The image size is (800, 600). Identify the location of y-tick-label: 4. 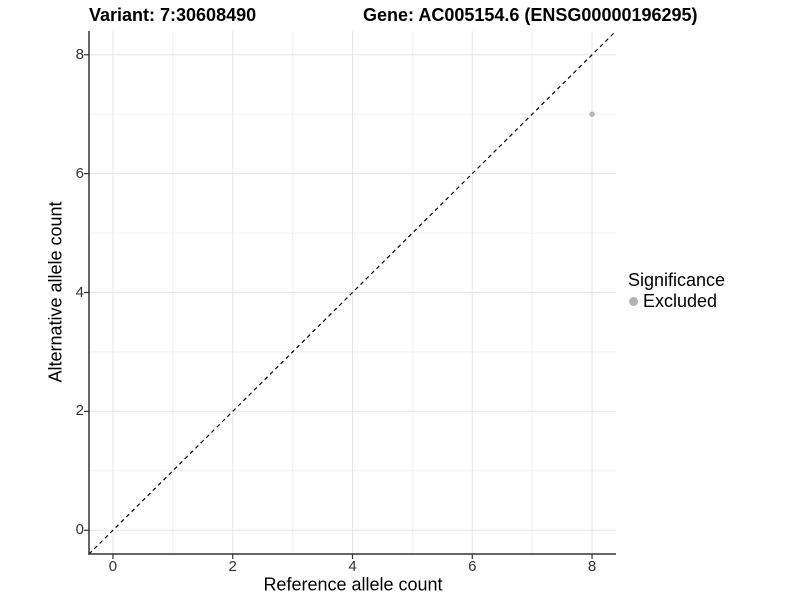
(79, 292).